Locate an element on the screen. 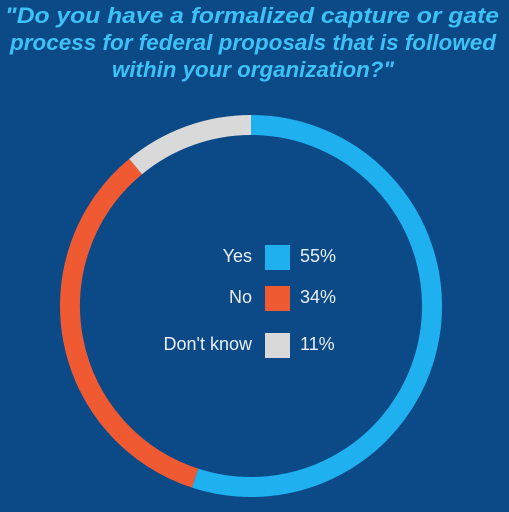 The height and width of the screenshot is (512, 509). donut-segment is located at coordinates (190, 145).